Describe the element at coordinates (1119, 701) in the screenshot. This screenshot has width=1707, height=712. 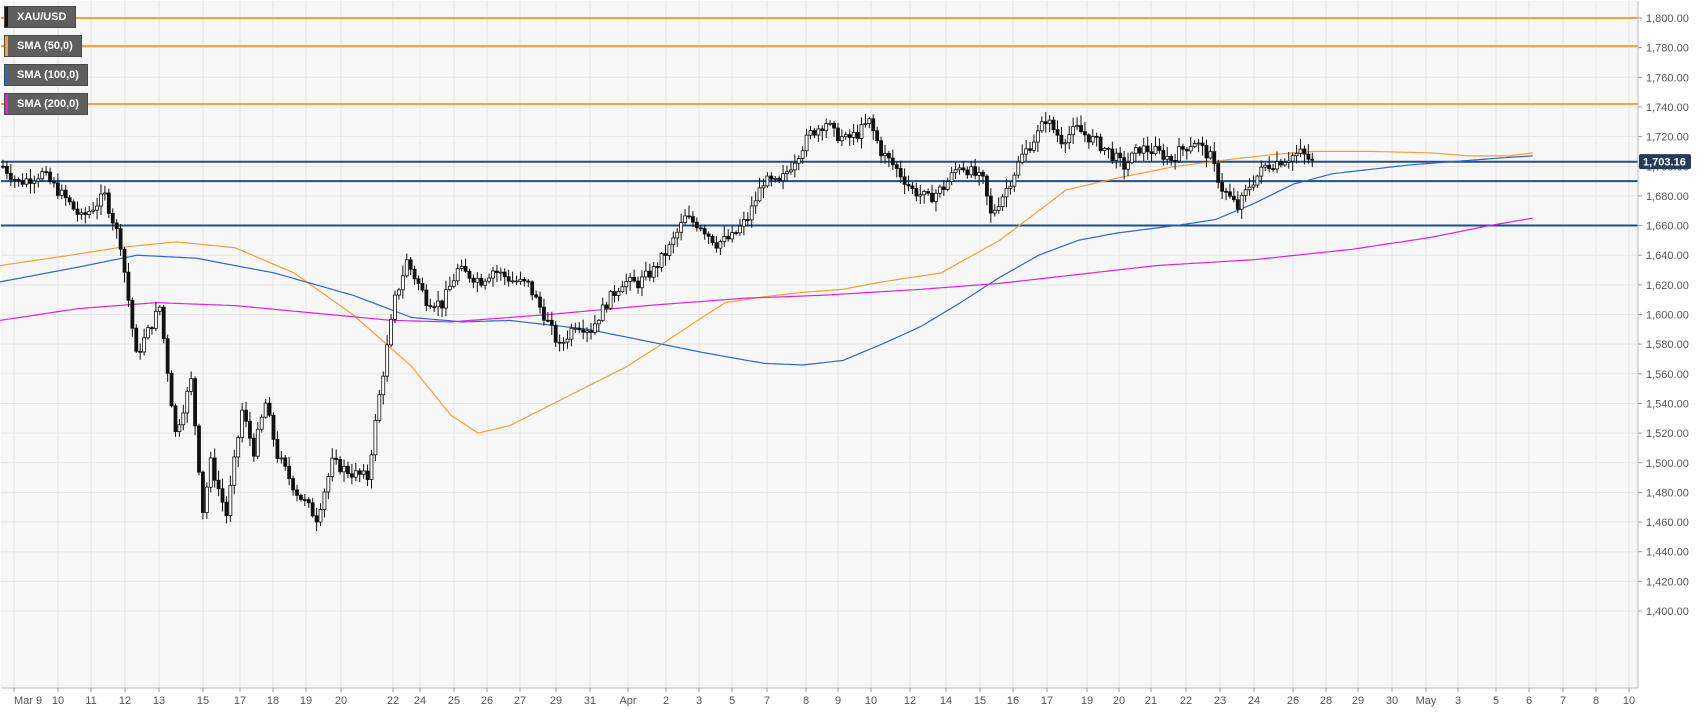
I see `x-tick-label: 20` at that location.